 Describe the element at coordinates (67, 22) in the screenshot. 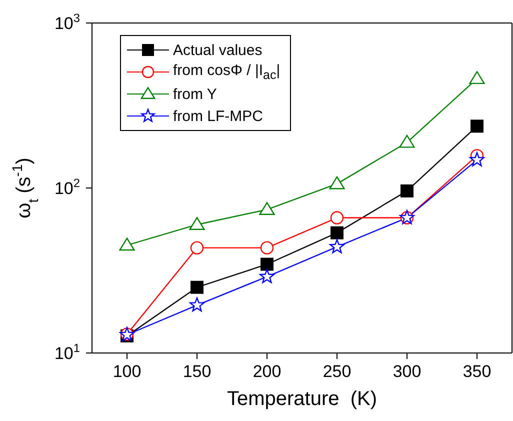

I see `y-tick-label: 10$^{3}$` at that location.